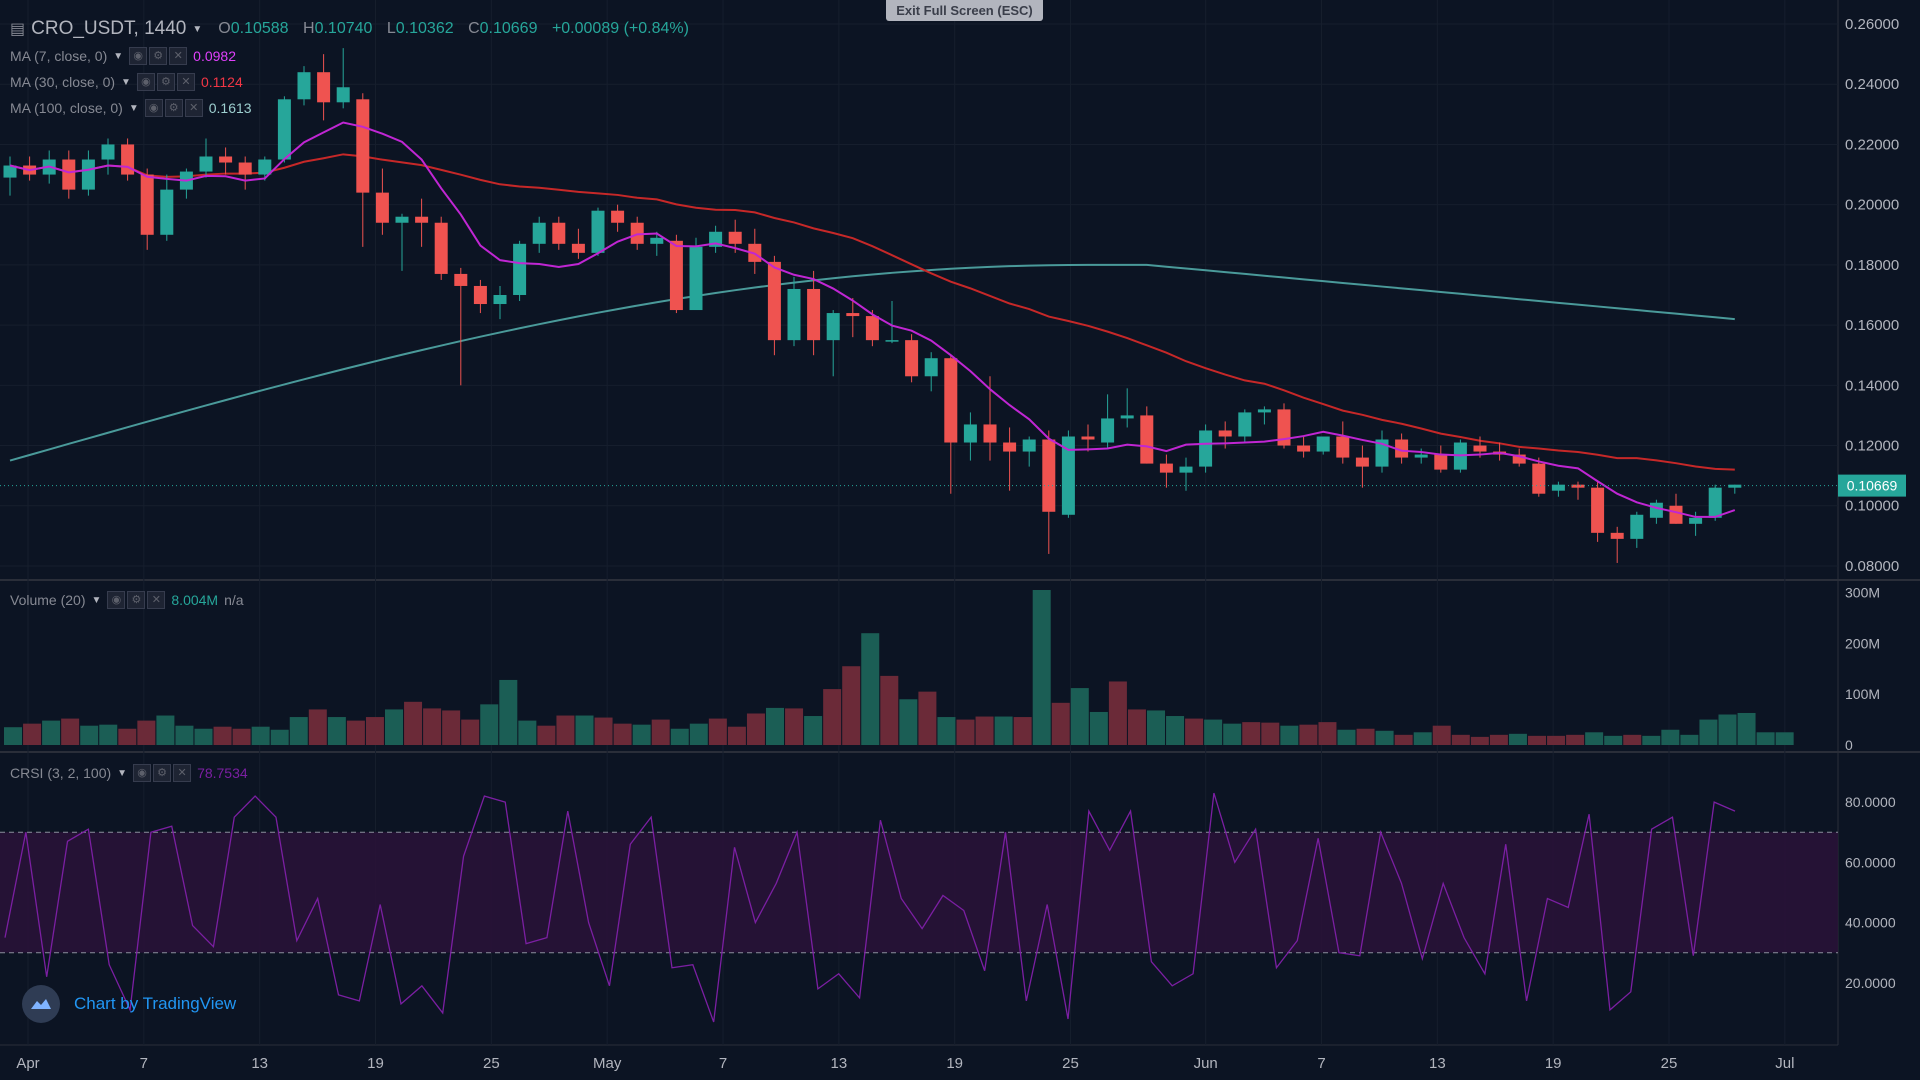  Describe the element at coordinates (1872, 385) in the screenshot. I see `y-tick-label: 0.14000` at that location.